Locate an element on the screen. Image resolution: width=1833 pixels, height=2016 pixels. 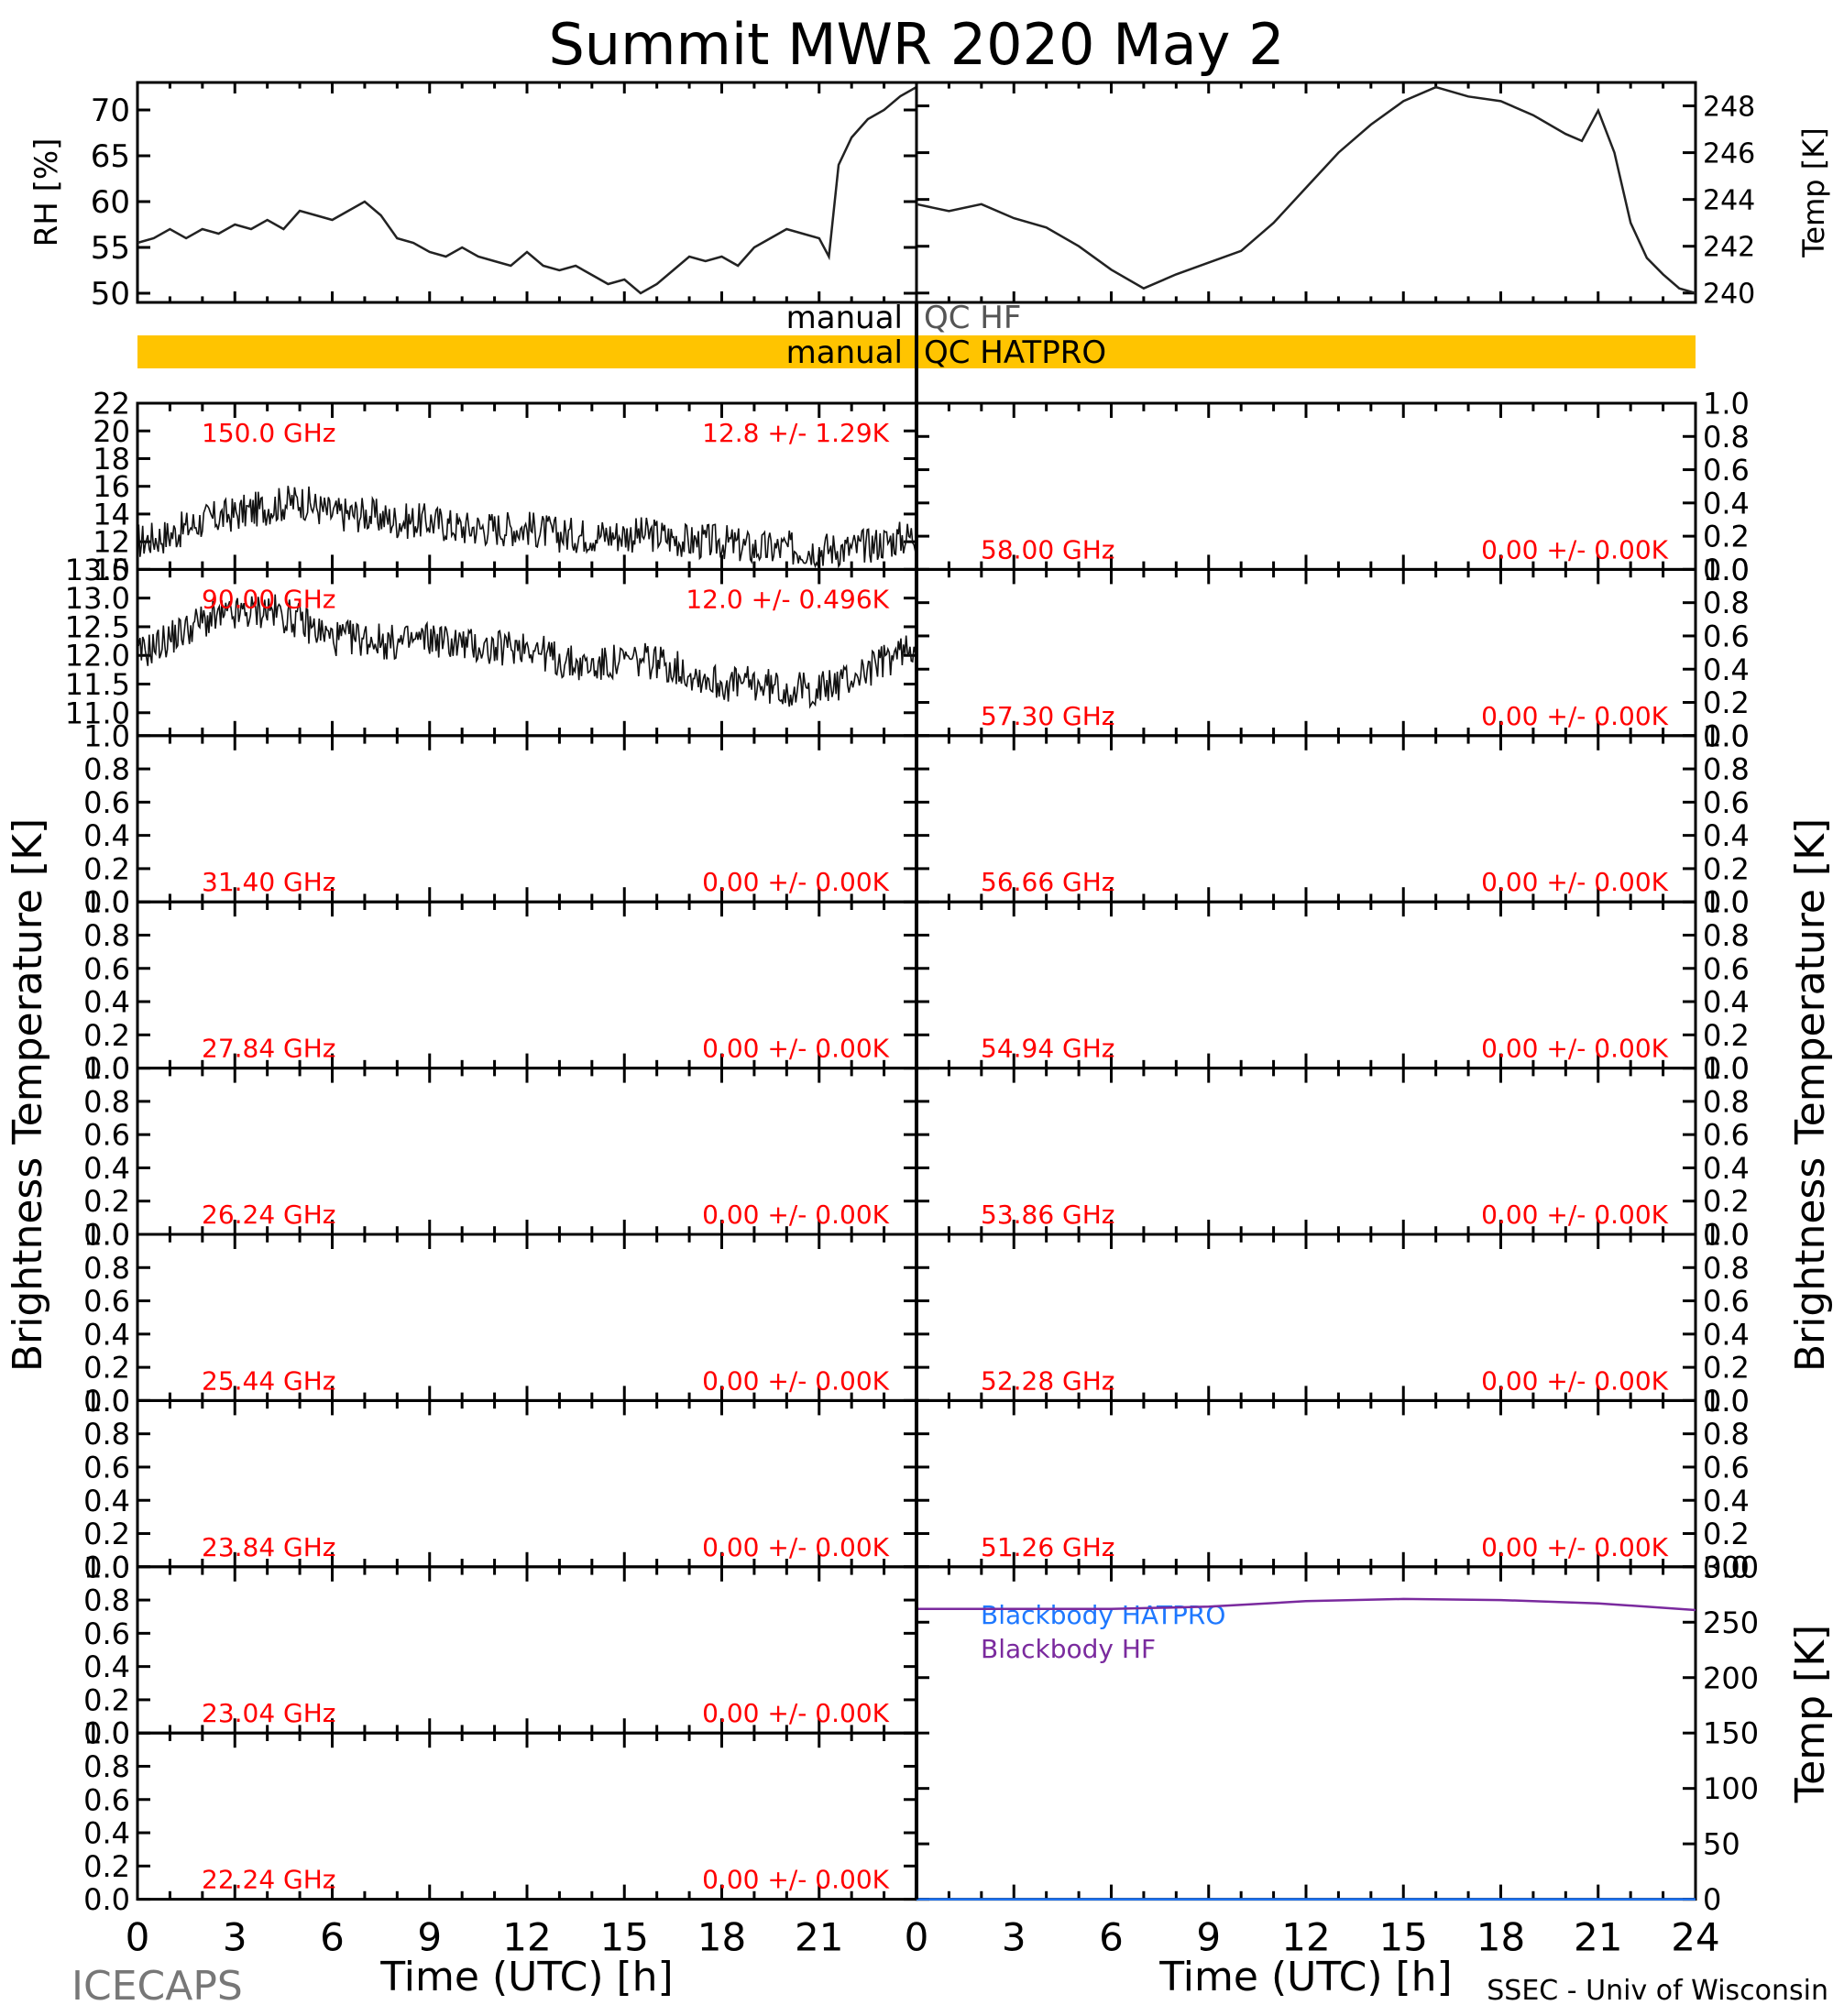
x-tick-label: 9 is located at coordinates (429, 1937).